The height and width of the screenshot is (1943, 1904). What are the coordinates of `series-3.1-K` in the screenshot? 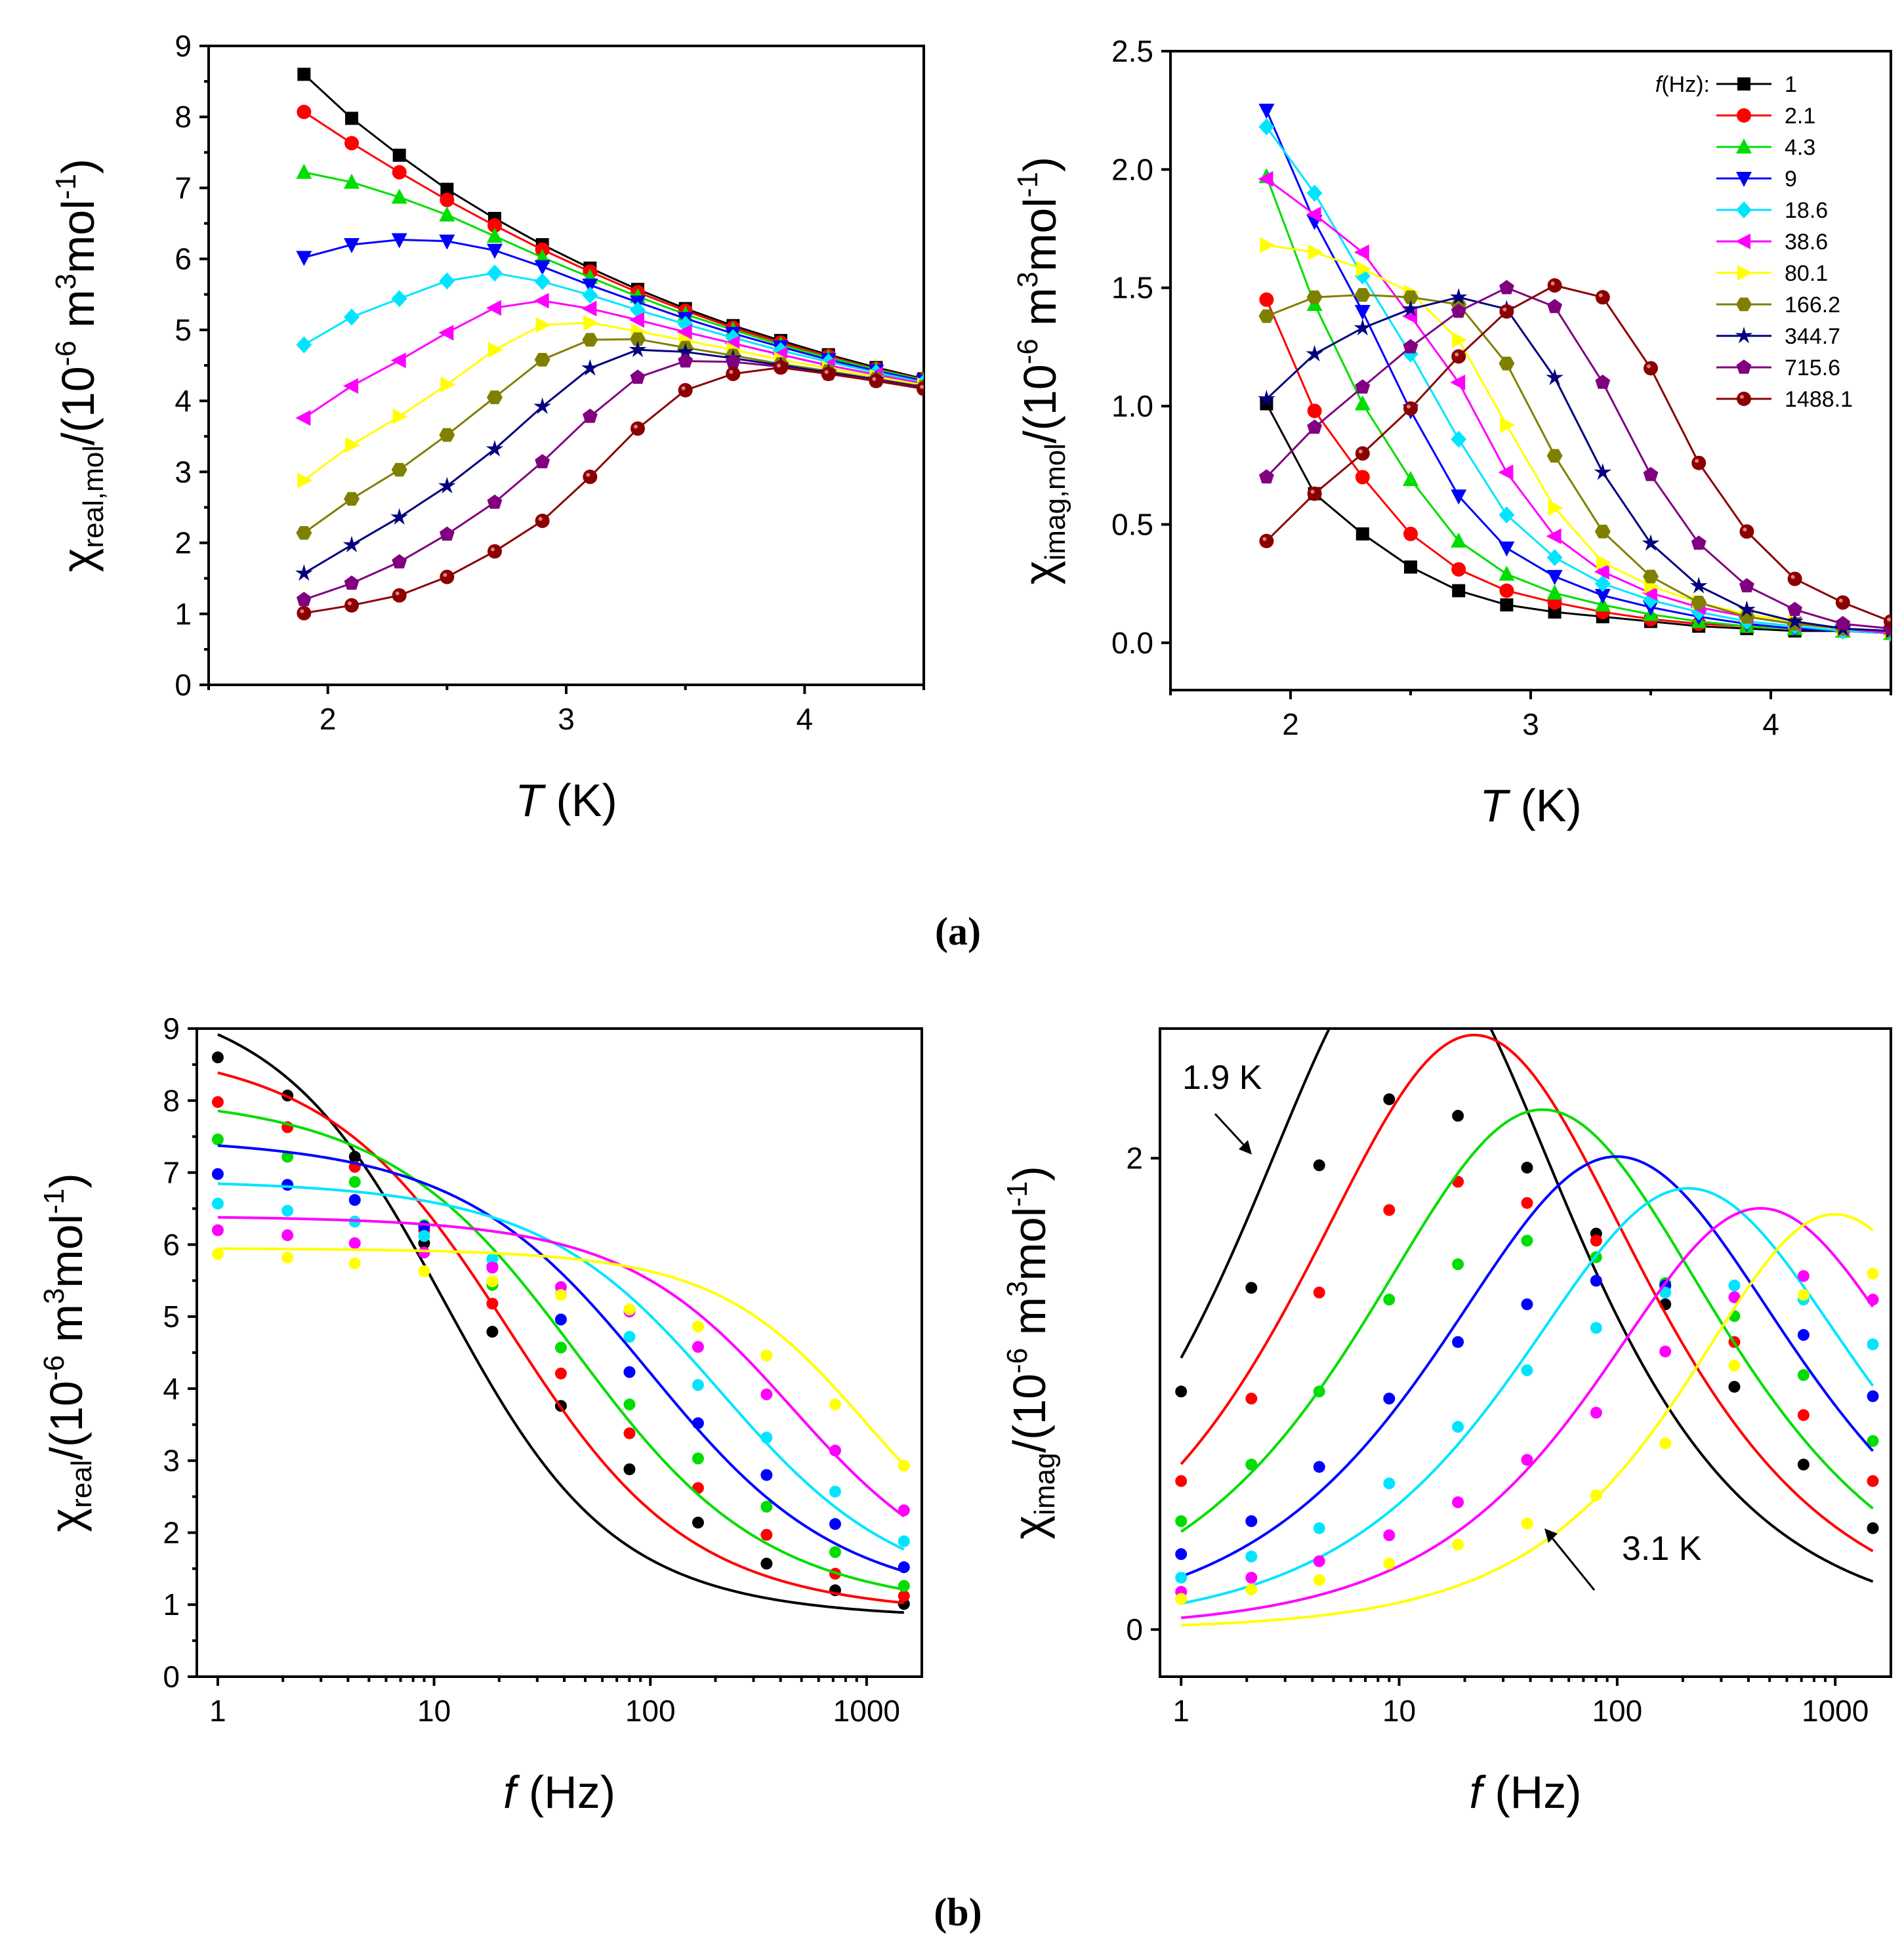 It's located at (1527, 1420).